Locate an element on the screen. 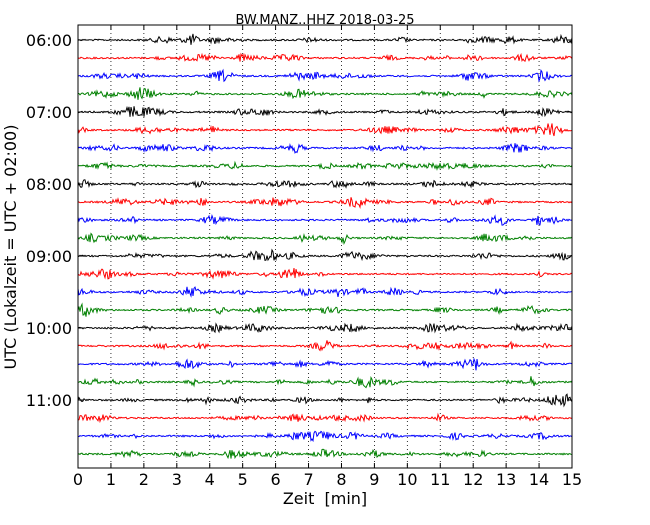  x-tick-label: 3 is located at coordinates (177, 479).